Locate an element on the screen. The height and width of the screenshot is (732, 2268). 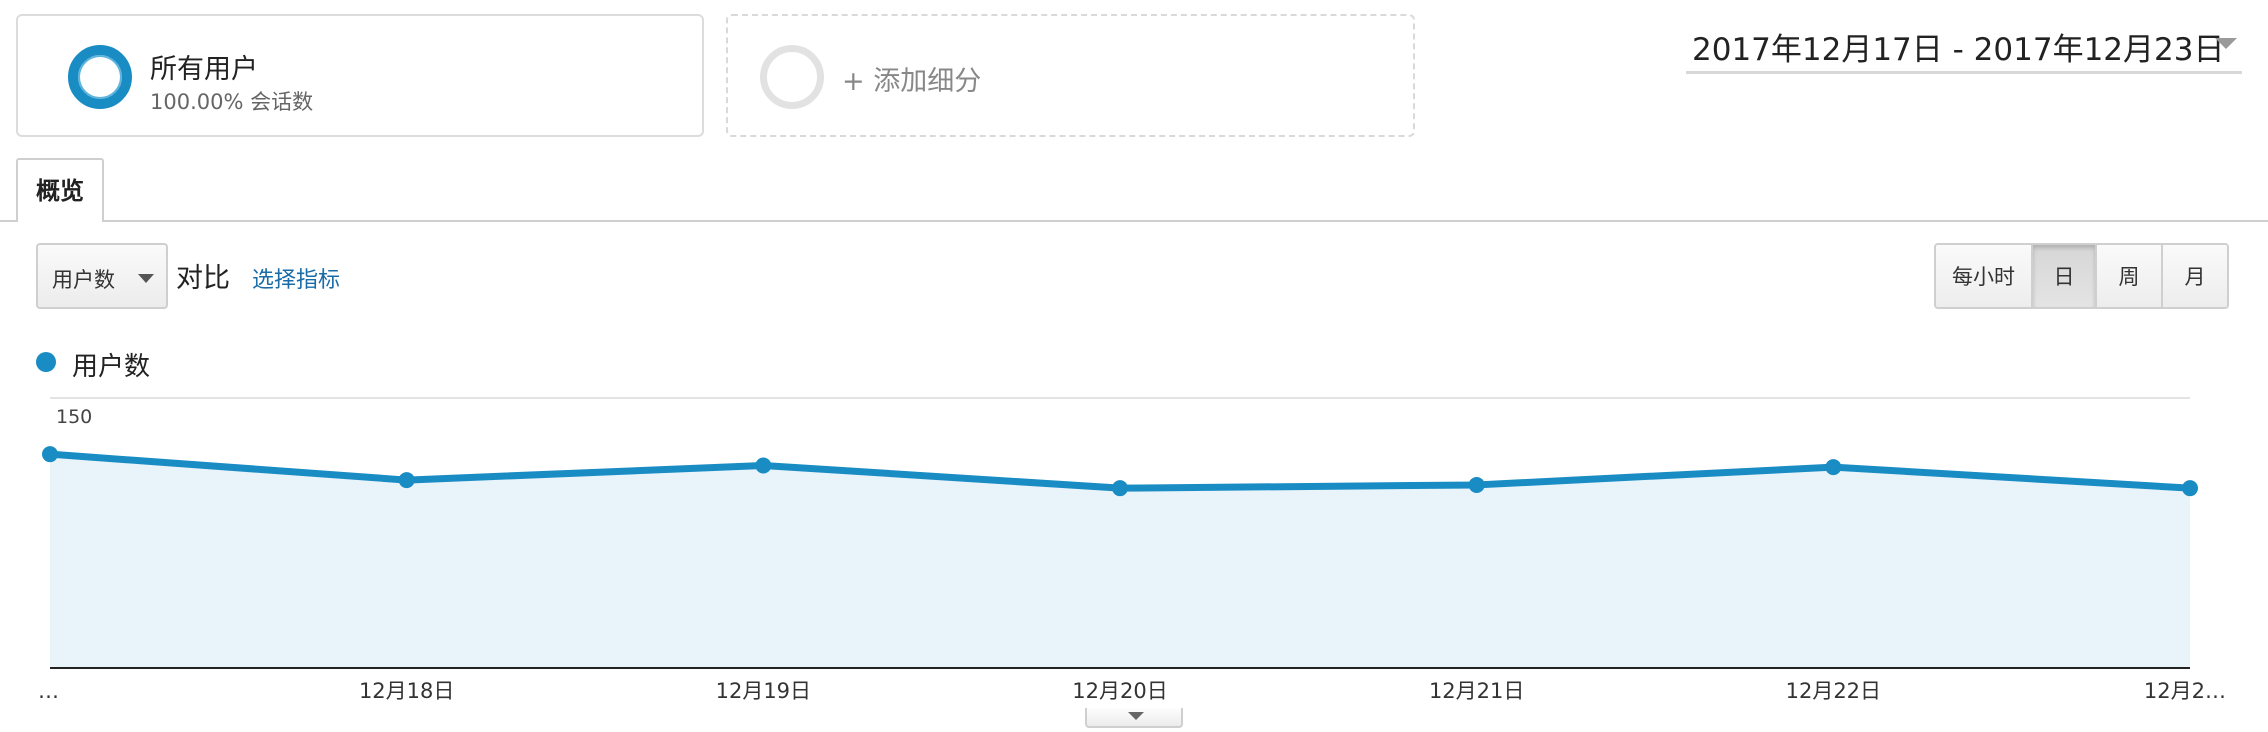
interval-month-button: 月 is located at coordinates (2195, 276).